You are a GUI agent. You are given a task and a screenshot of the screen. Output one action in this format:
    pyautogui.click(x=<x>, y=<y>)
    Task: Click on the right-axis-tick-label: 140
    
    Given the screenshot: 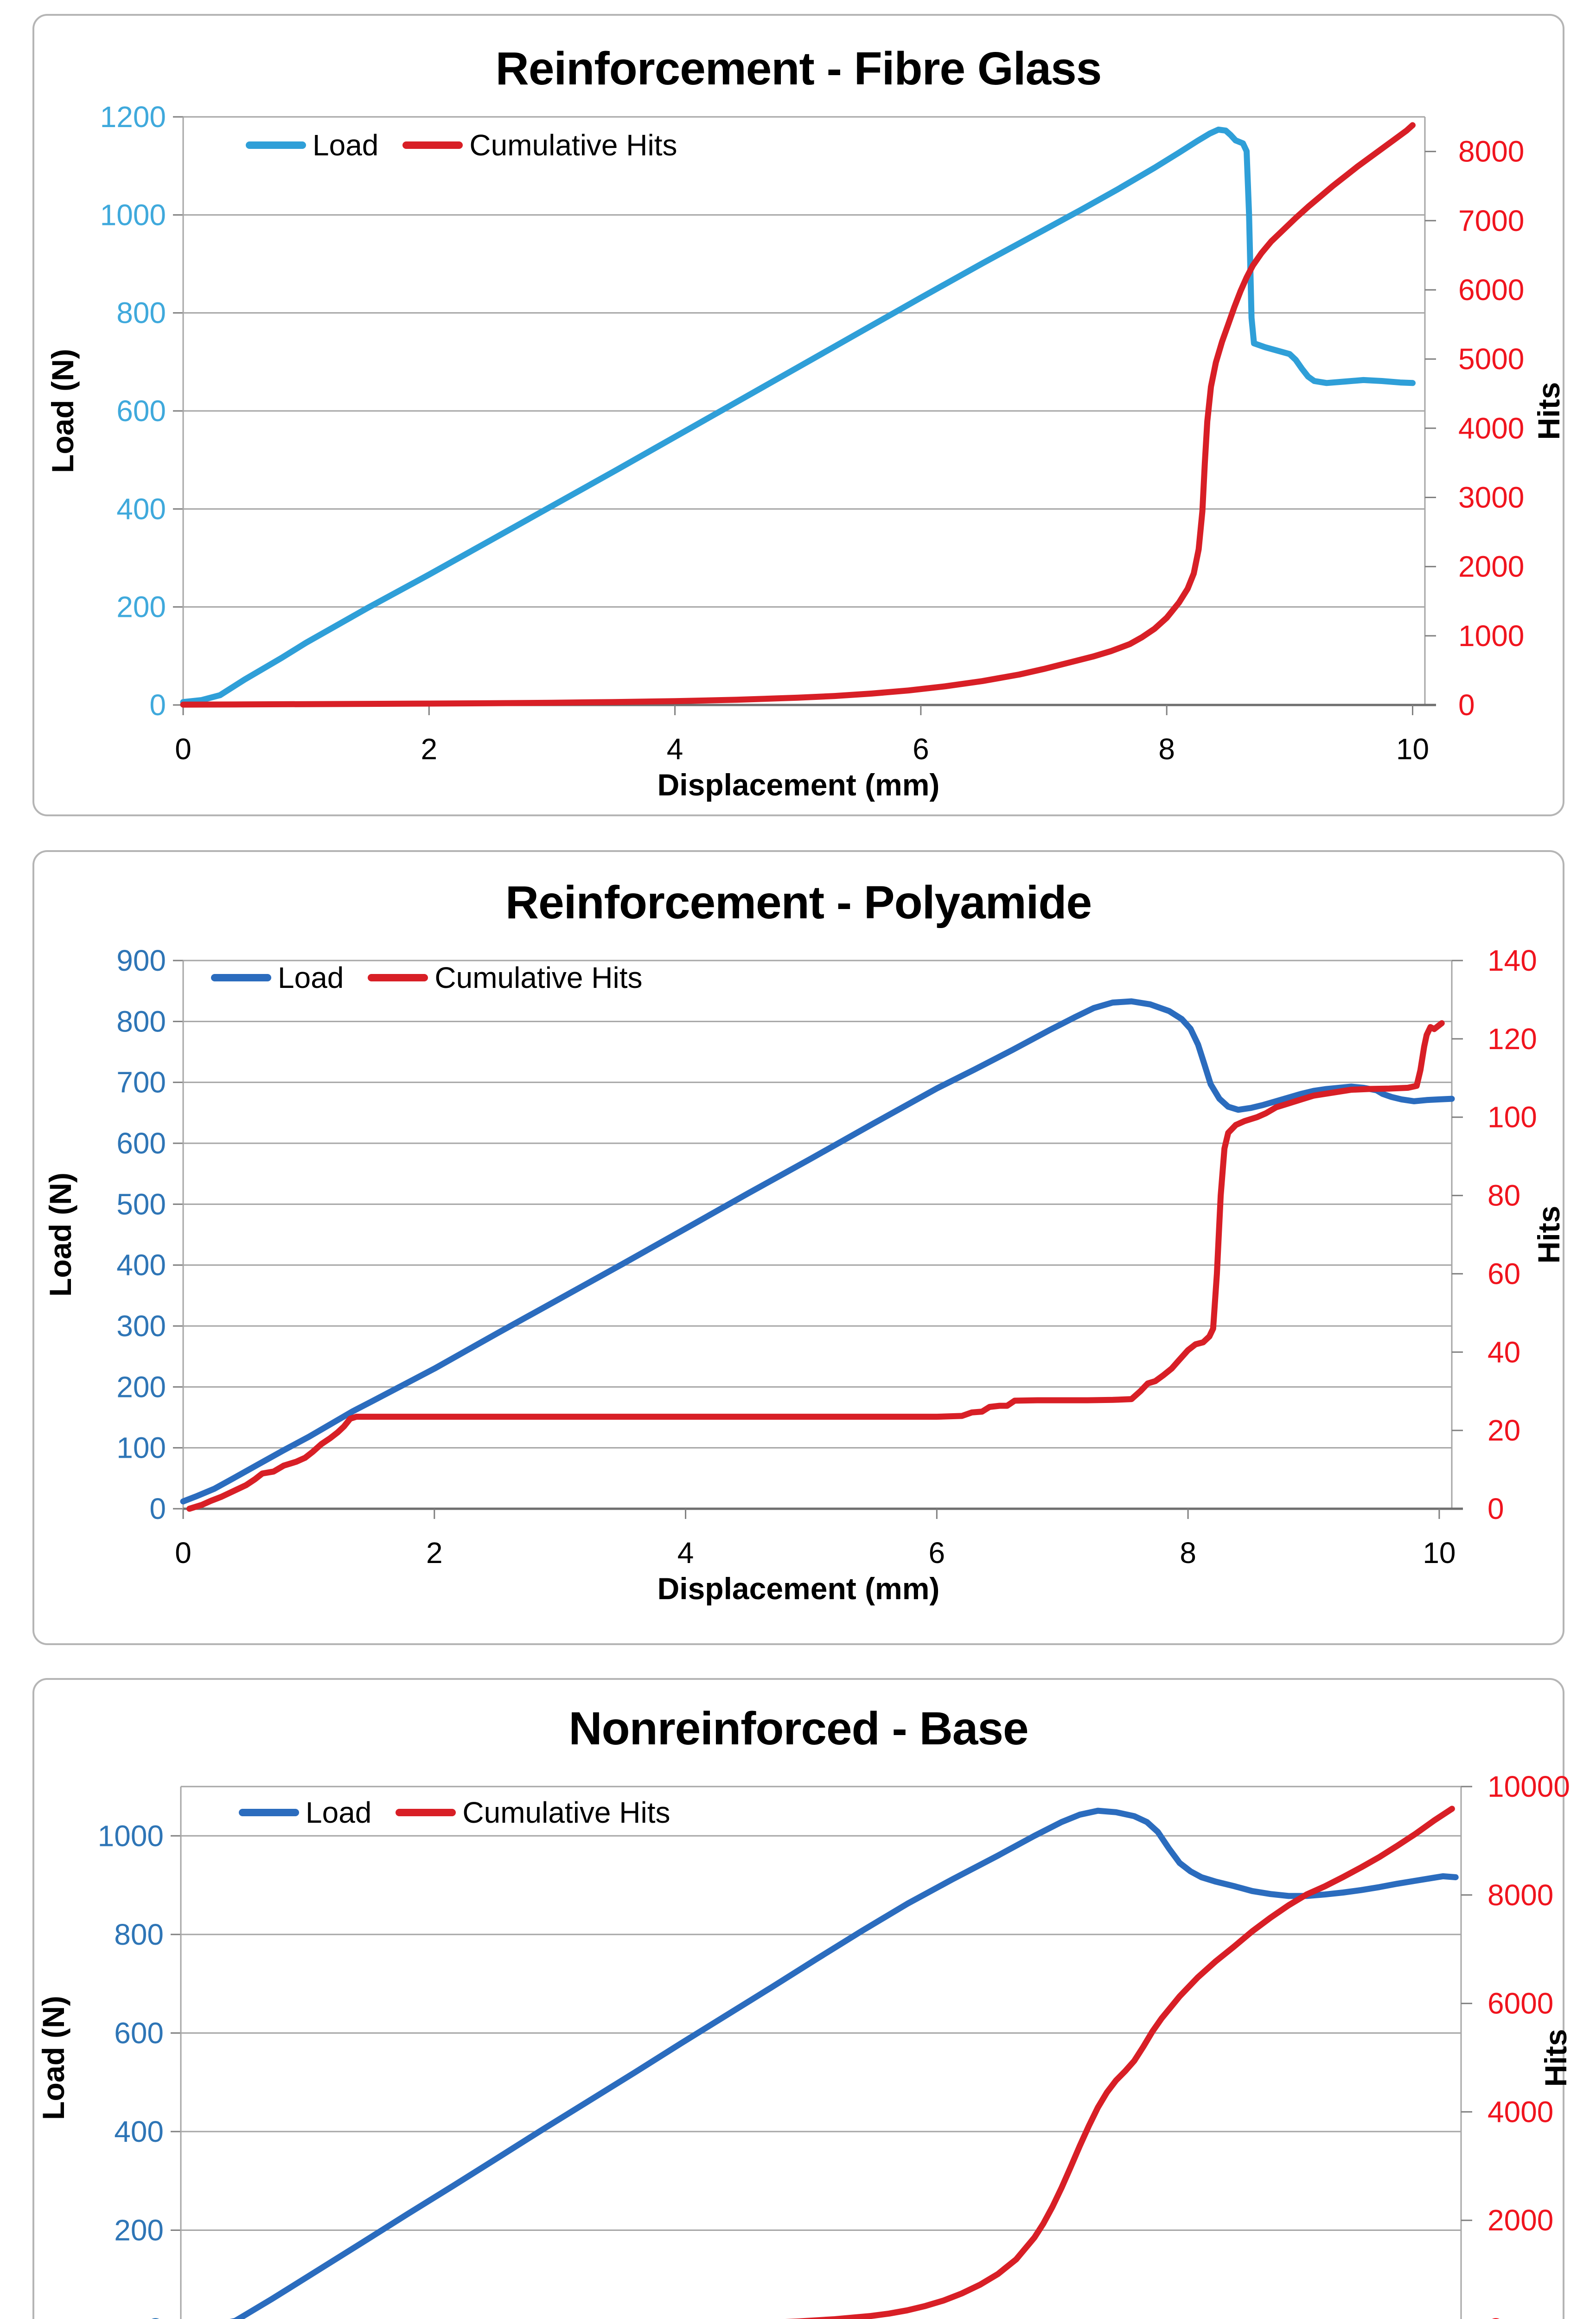 What is the action you would take?
    pyautogui.click(x=1512, y=961)
    